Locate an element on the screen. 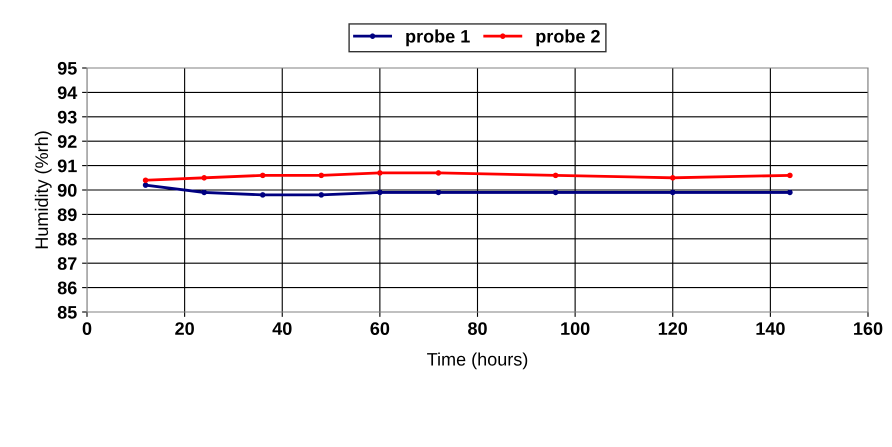 The width and height of the screenshot is (892, 447). y-tick-label: 92 is located at coordinates (67, 141).